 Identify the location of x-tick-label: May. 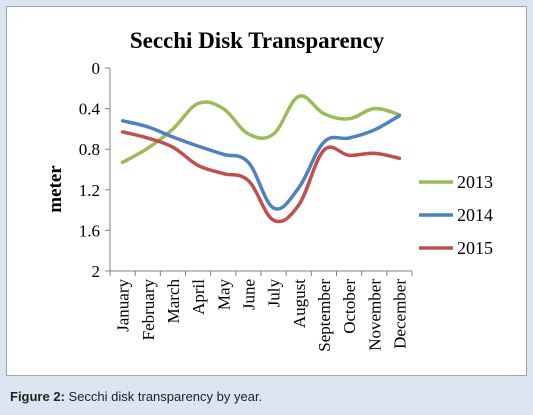
(223, 295).